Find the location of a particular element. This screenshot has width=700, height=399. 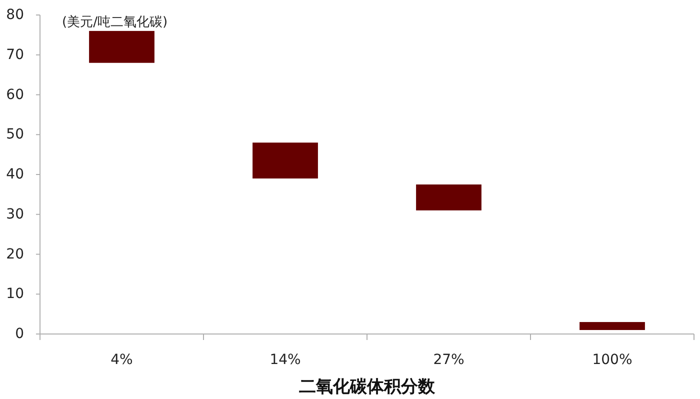

x-tick-label: 4% is located at coordinates (121, 360).